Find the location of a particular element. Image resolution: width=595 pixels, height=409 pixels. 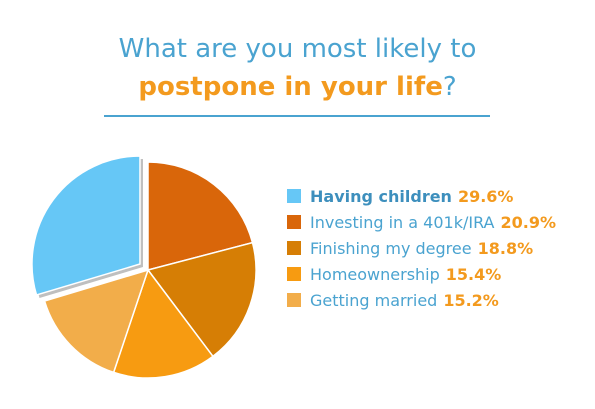

legend-value: 18.8% is located at coordinates (505, 248).